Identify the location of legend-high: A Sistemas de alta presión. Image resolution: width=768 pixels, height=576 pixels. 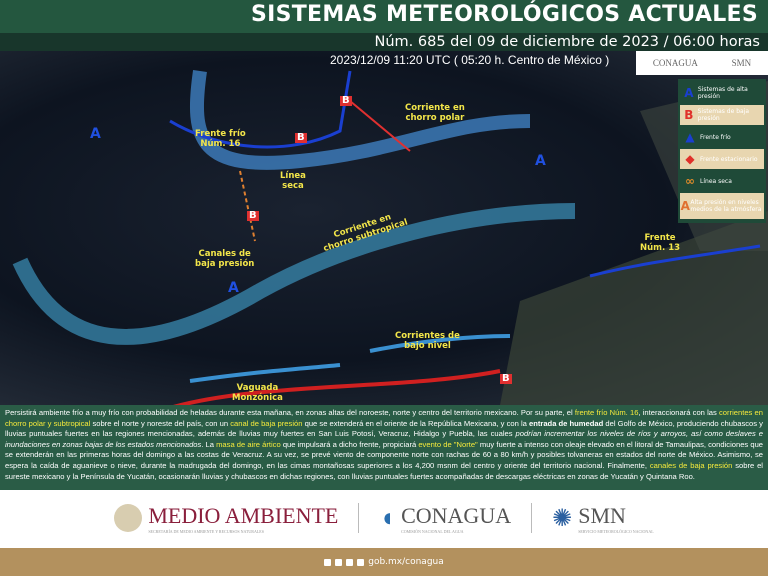
(722, 93).